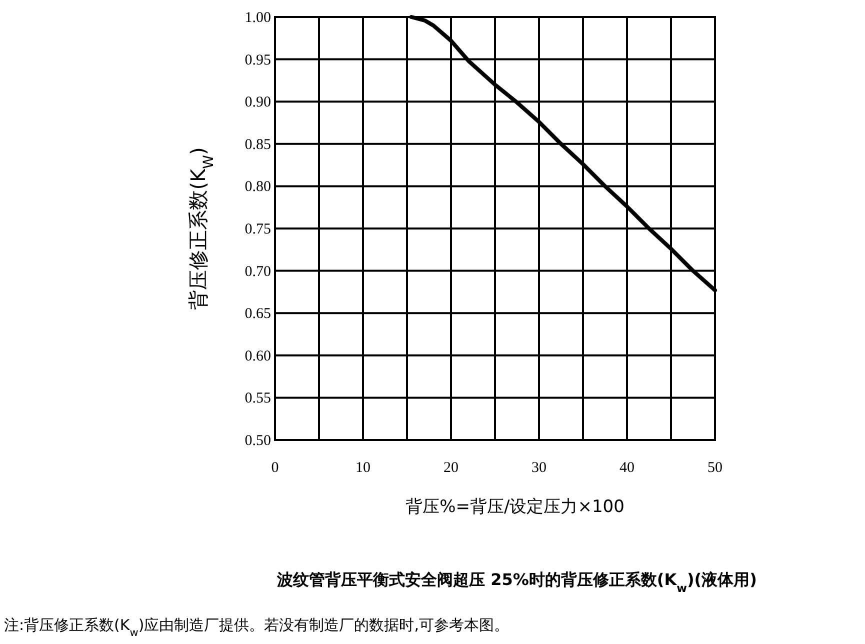 This screenshot has height=644, width=865. I want to click on y-tick-label: 0.85, so click(257, 144).